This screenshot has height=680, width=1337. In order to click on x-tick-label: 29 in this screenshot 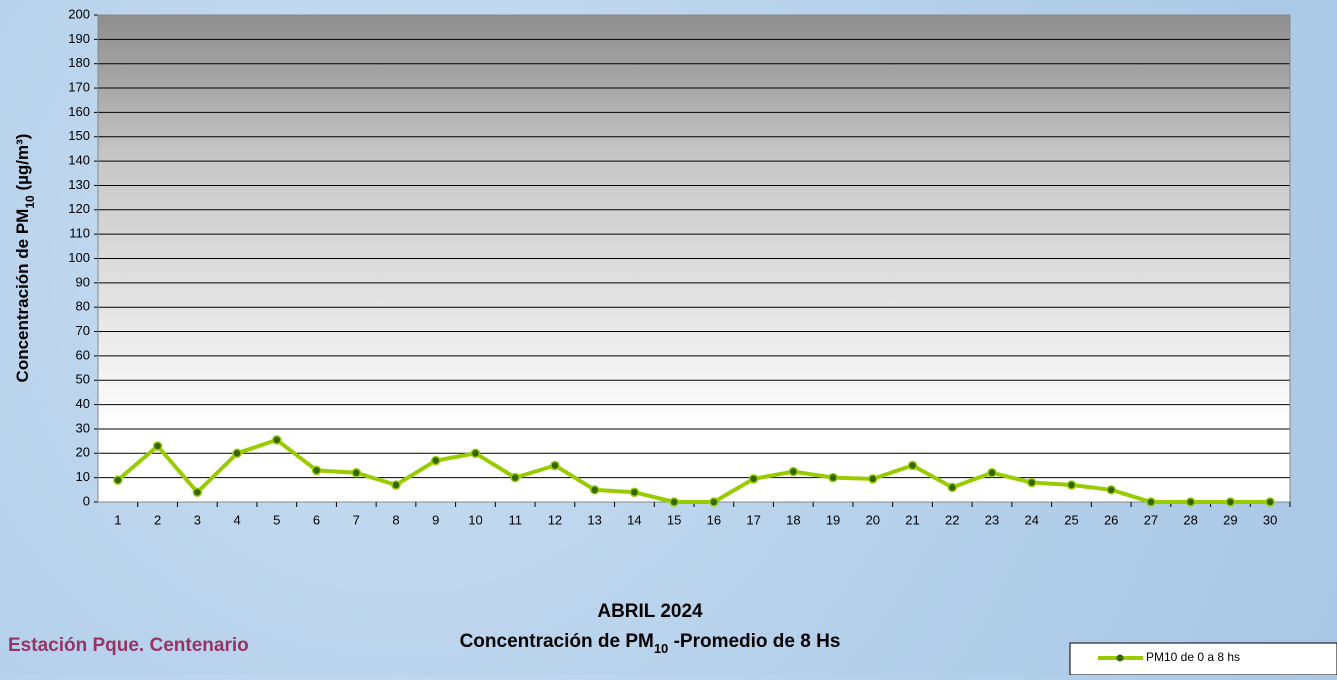, I will do `click(1230, 519)`.